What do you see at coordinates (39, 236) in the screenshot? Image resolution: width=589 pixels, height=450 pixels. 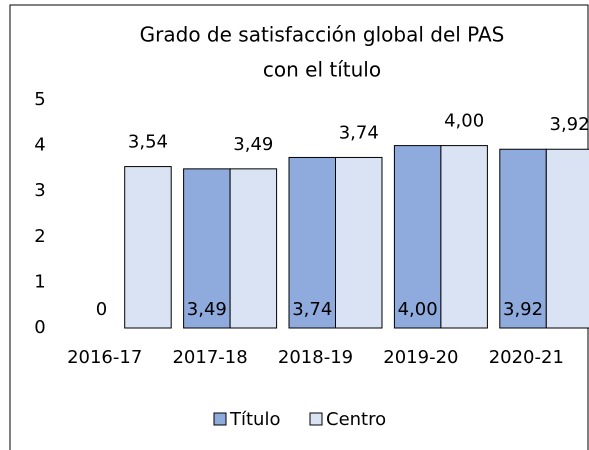 I see `y-tick-label: 2` at bounding box center [39, 236].